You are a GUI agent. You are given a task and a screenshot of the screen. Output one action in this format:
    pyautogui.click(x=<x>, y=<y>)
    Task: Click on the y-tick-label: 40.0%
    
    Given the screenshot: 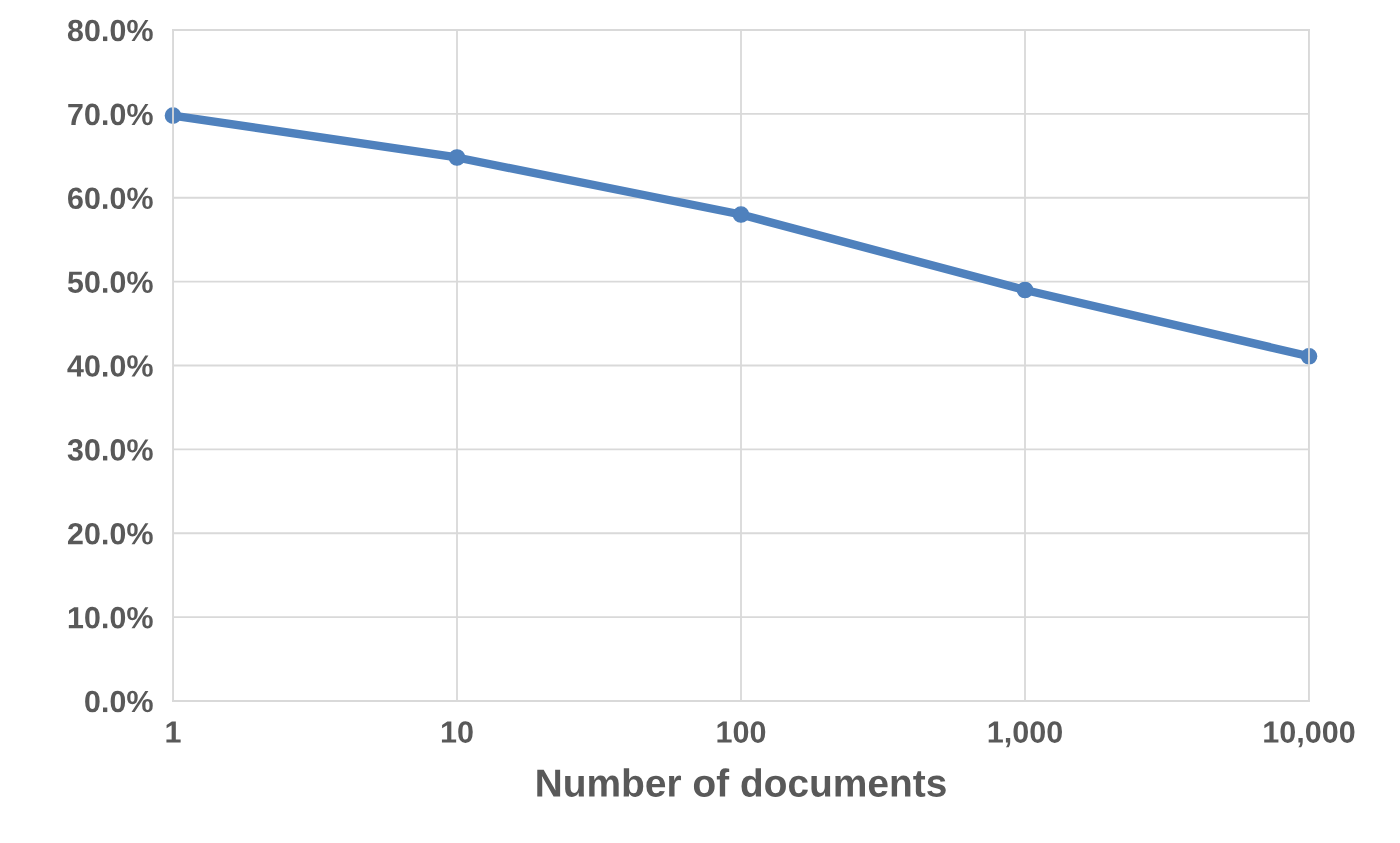 What is the action you would take?
    pyautogui.click(x=110, y=366)
    